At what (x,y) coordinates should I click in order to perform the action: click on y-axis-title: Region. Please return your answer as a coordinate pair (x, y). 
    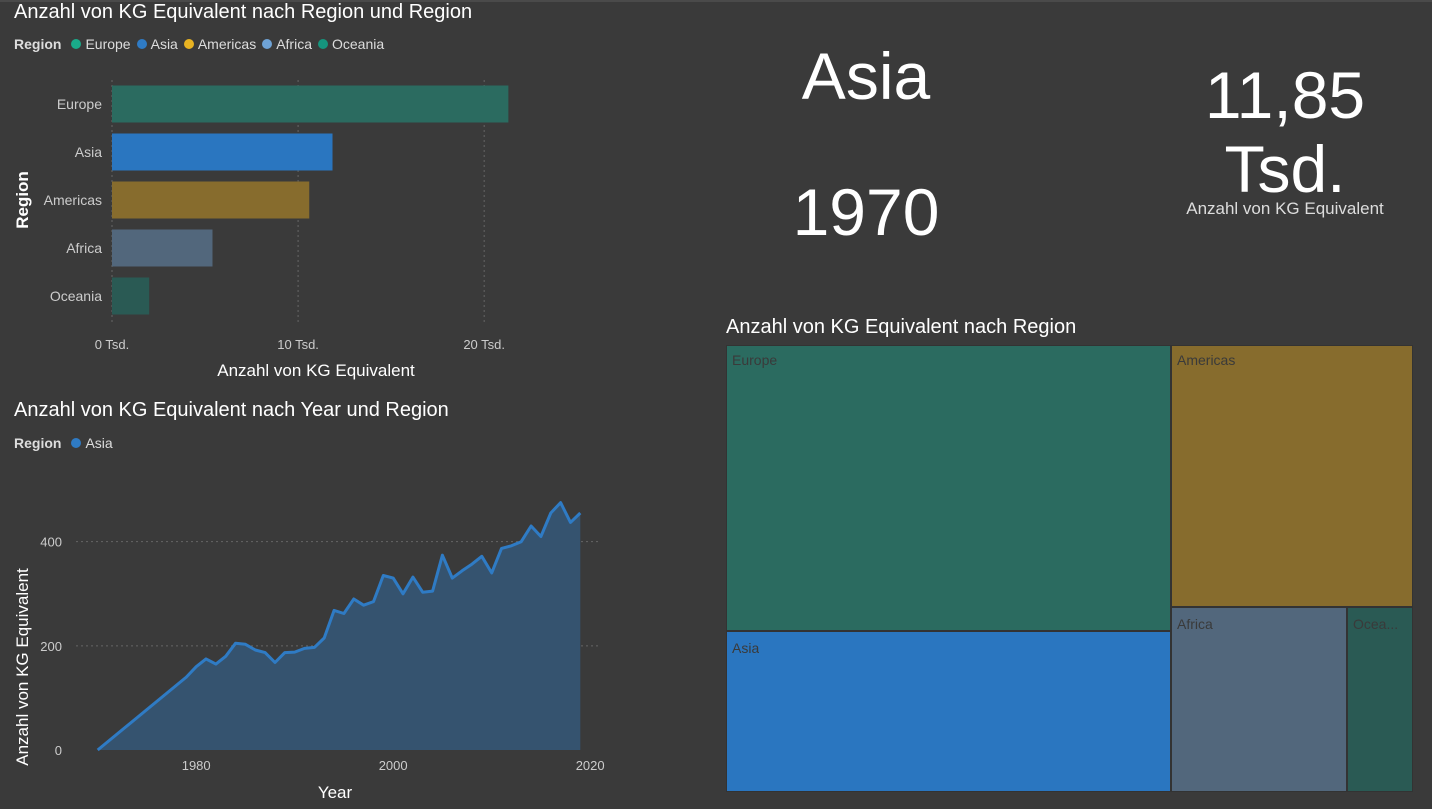
    Looking at the image, I should click on (22, 200).